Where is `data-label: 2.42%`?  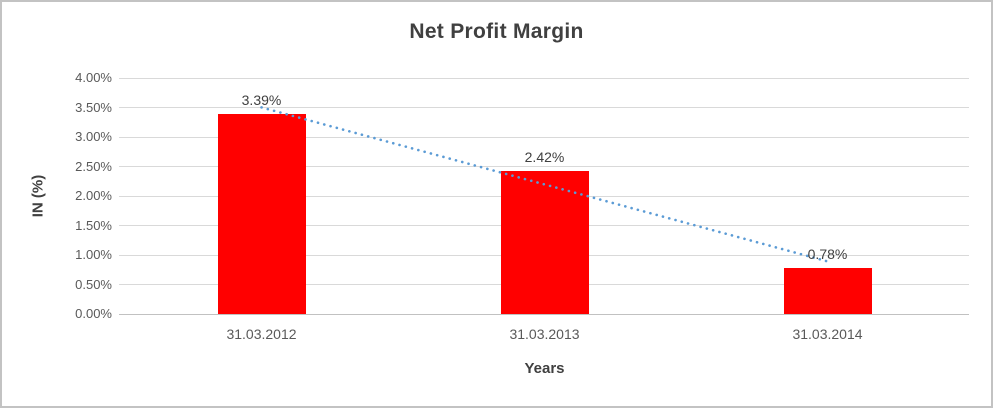 data-label: 2.42% is located at coordinates (544, 157).